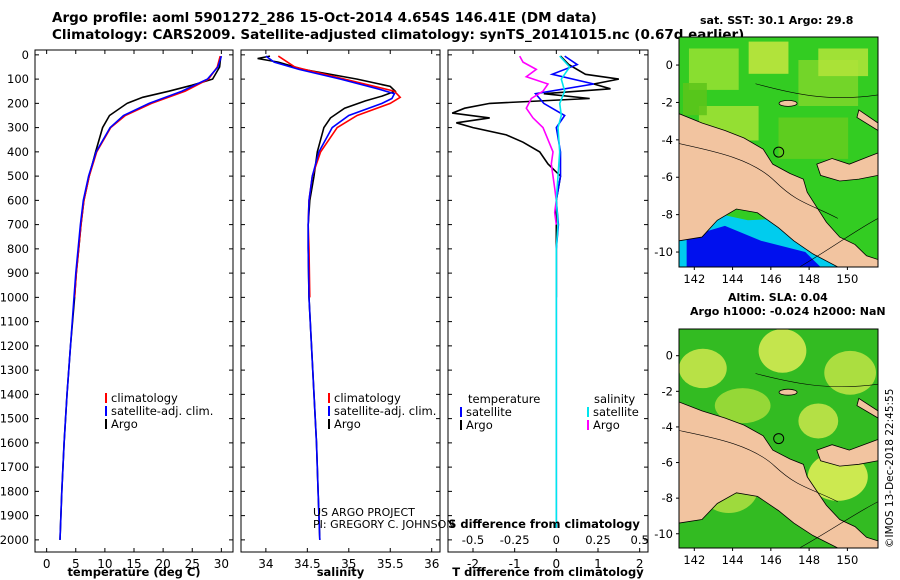 The height and width of the screenshot is (580, 900). I want to click on depth-tick-label: 1500, so click(14, 419).